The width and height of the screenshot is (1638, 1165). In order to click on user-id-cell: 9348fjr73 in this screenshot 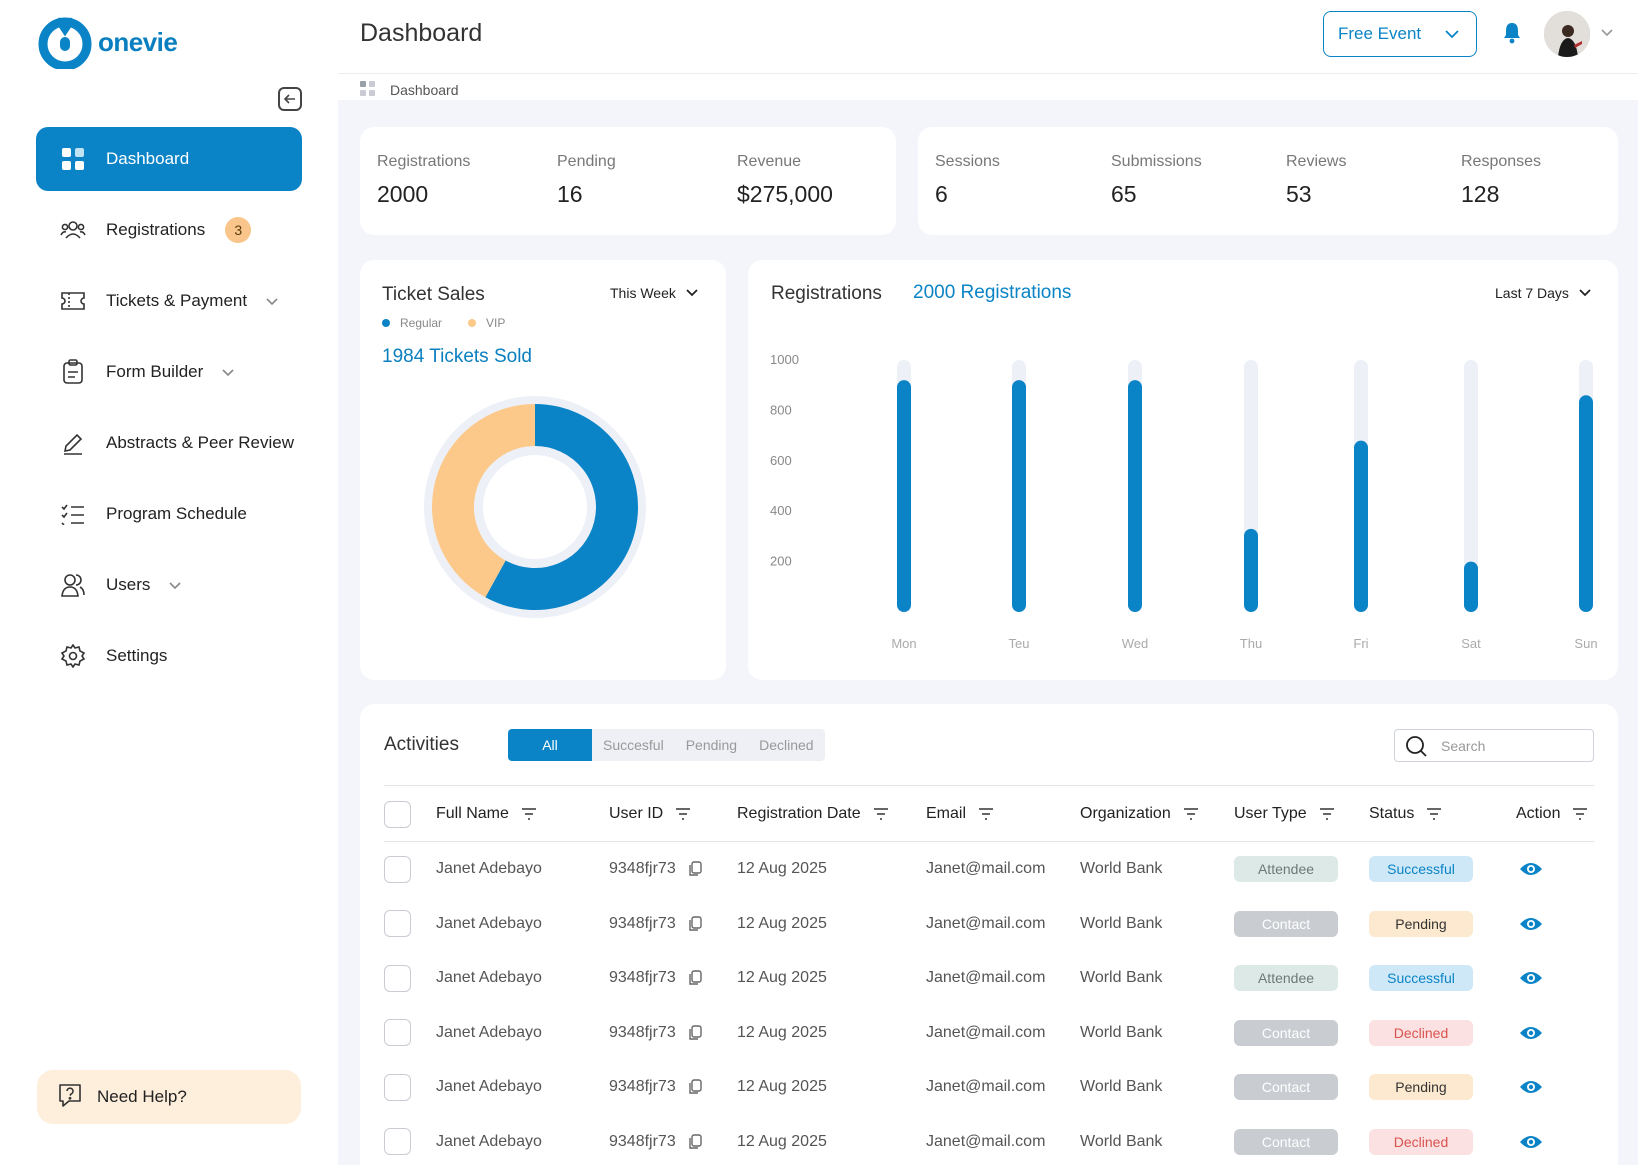, I will do `click(655, 978)`.